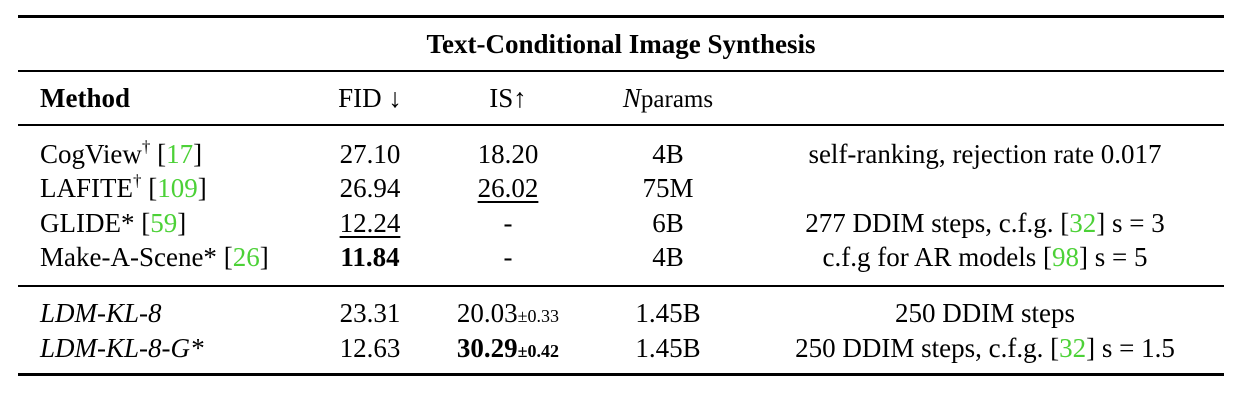 Image resolution: width=1258 pixels, height=400 pixels. Describe the element at coordinates (180, 154) in the screenshot. I see `citation-link: 17` at that location.